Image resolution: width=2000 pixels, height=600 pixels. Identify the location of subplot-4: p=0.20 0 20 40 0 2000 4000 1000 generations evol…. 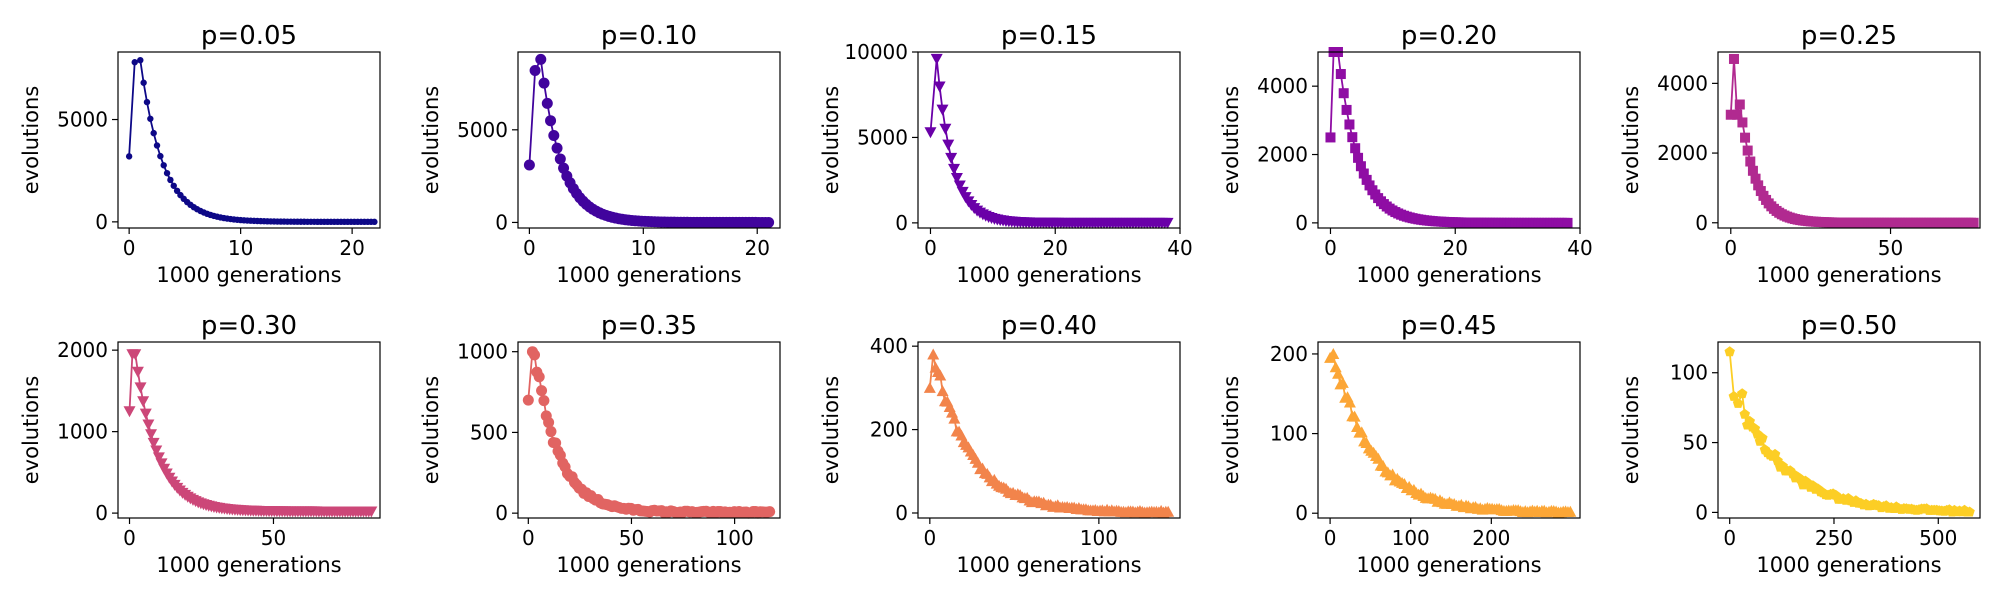
(1406, 154).